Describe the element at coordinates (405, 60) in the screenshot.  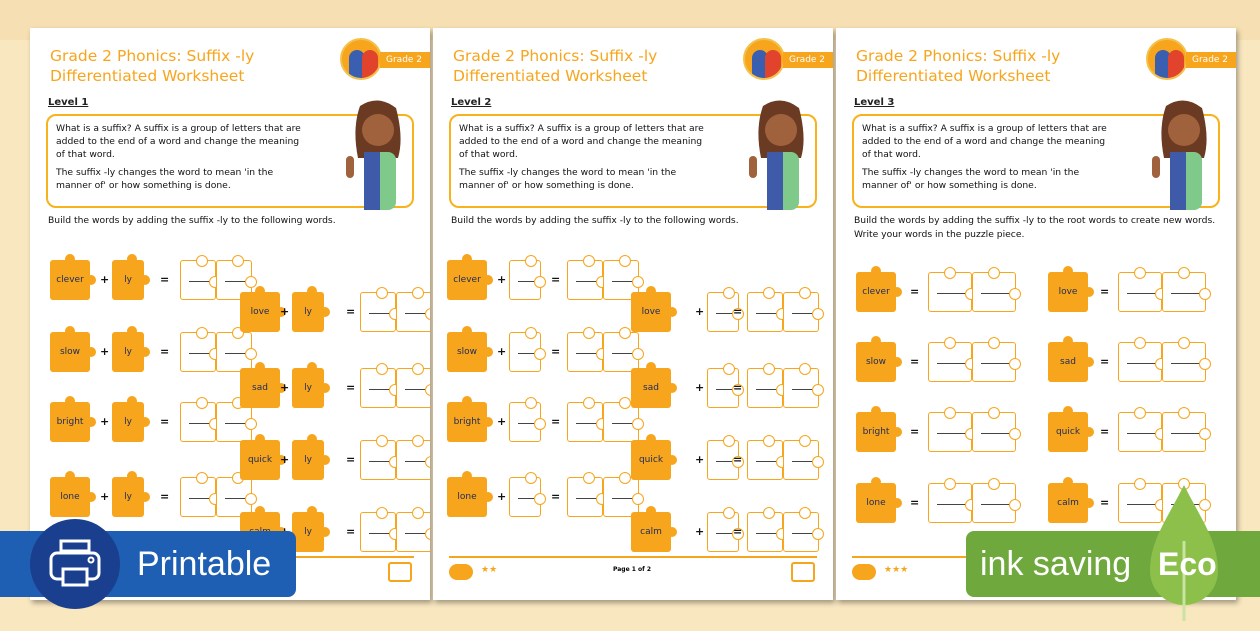
I see `grade-tag: Grade 2` at that location.